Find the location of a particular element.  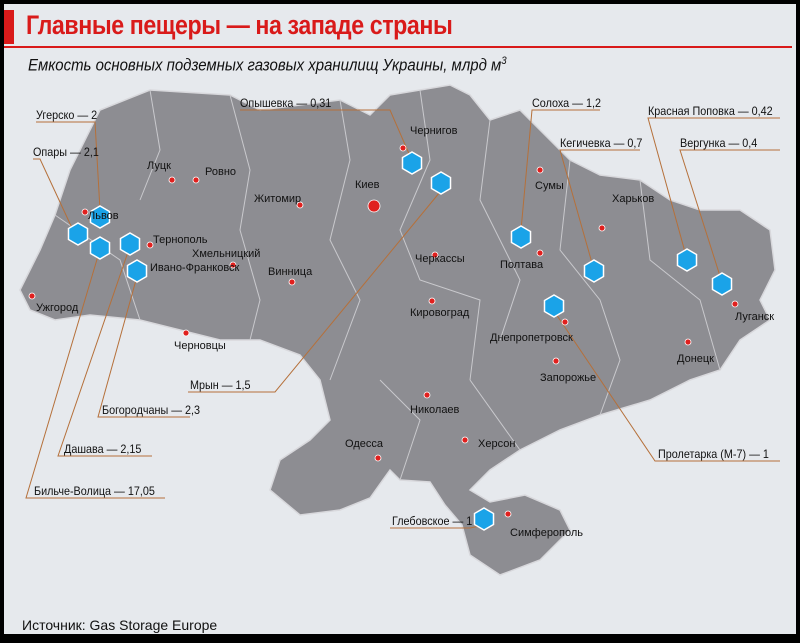

title-divider is located at coordinates (398, 47).